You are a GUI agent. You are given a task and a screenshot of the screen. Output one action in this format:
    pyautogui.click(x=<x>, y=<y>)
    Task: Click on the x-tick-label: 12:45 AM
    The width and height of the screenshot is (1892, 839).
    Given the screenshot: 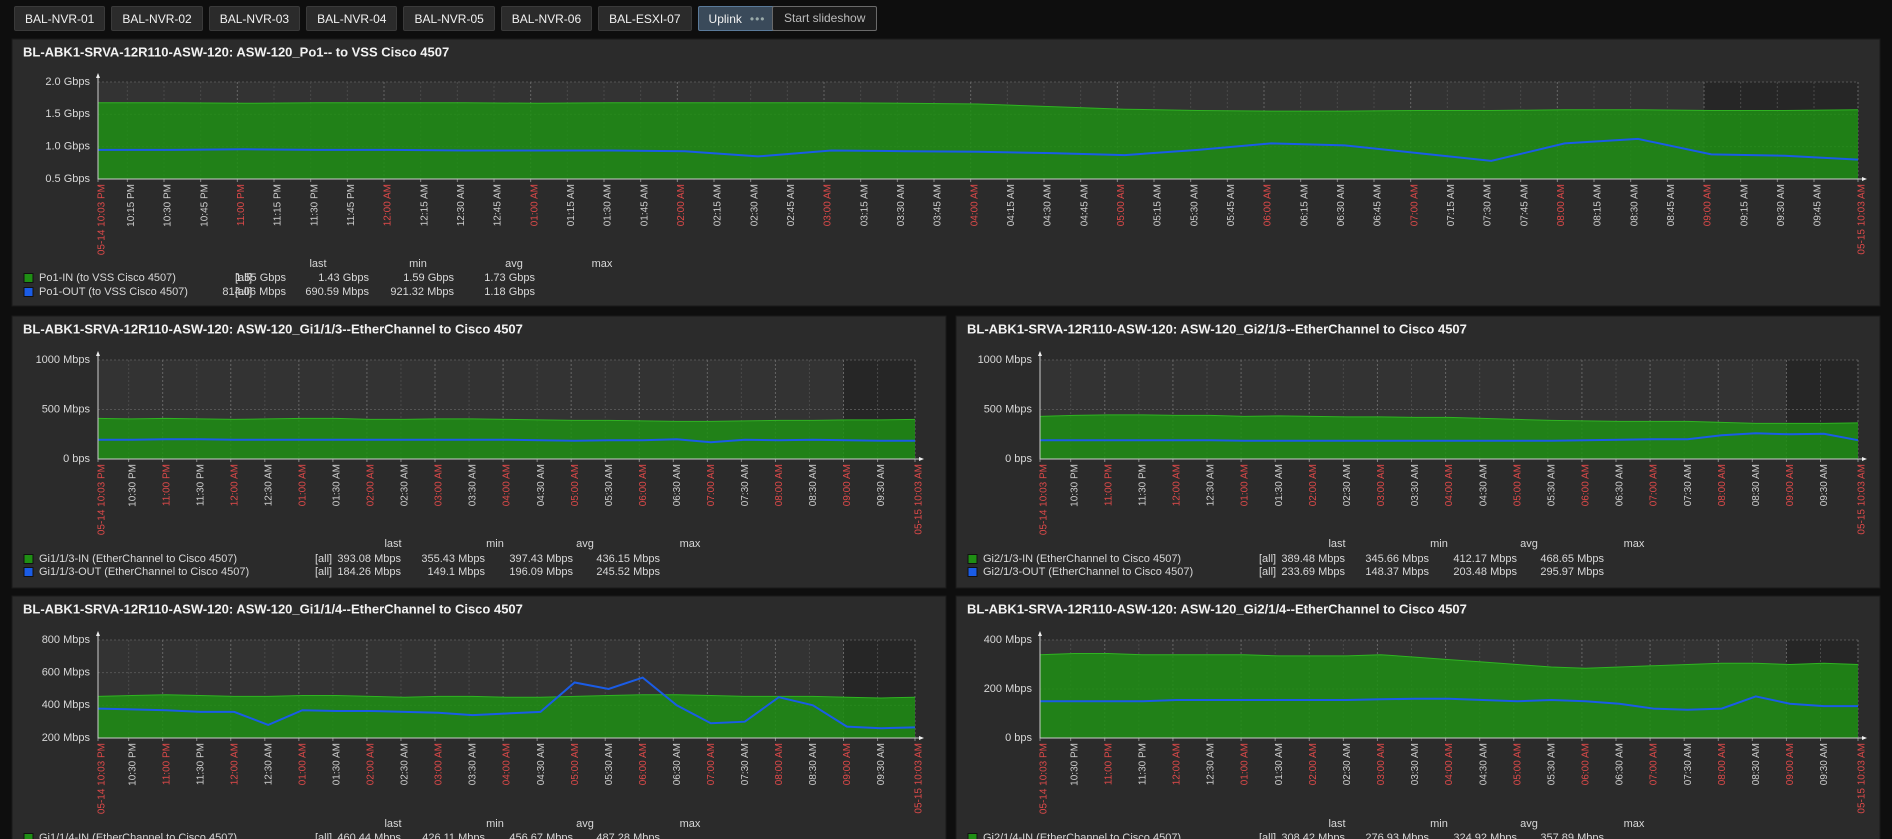 What is the action you would take?
    pyautogui.click(x=498, y=205)
    